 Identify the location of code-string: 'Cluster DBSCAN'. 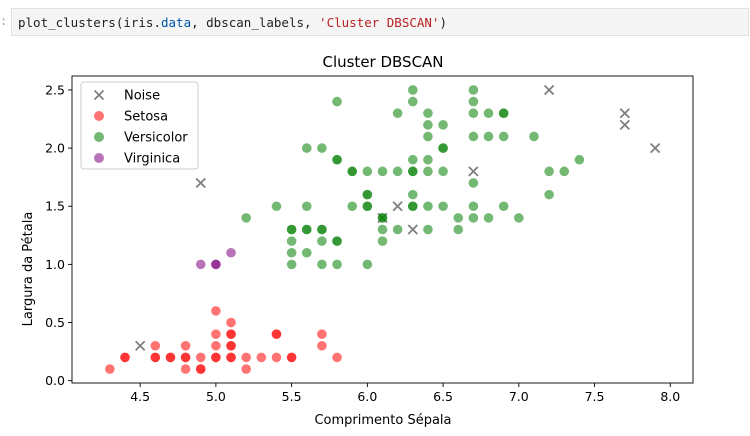
(379, 22).